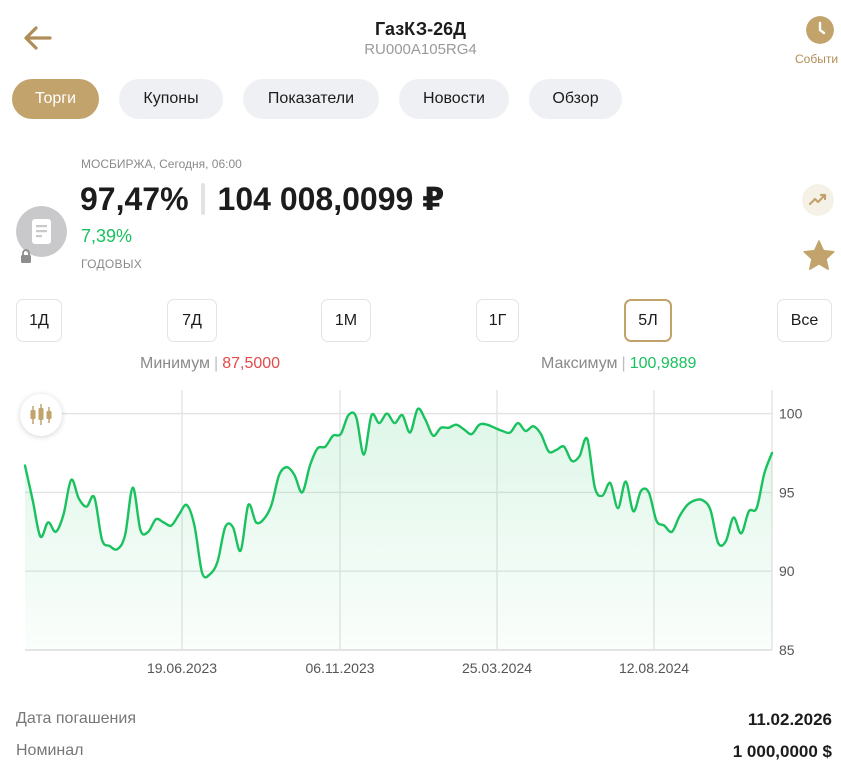 The height and width of the screenshot is (769, 841). What do you see at coordinates (192, 320) in the screenshot?
I see `period-7d: 7Д` at bounding box center [192, 320].